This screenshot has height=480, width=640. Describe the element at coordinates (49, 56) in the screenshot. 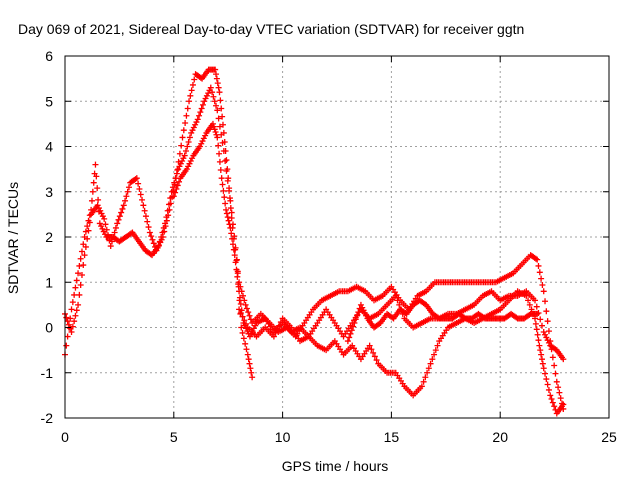

I see `y-tick-label: 6` at that location.